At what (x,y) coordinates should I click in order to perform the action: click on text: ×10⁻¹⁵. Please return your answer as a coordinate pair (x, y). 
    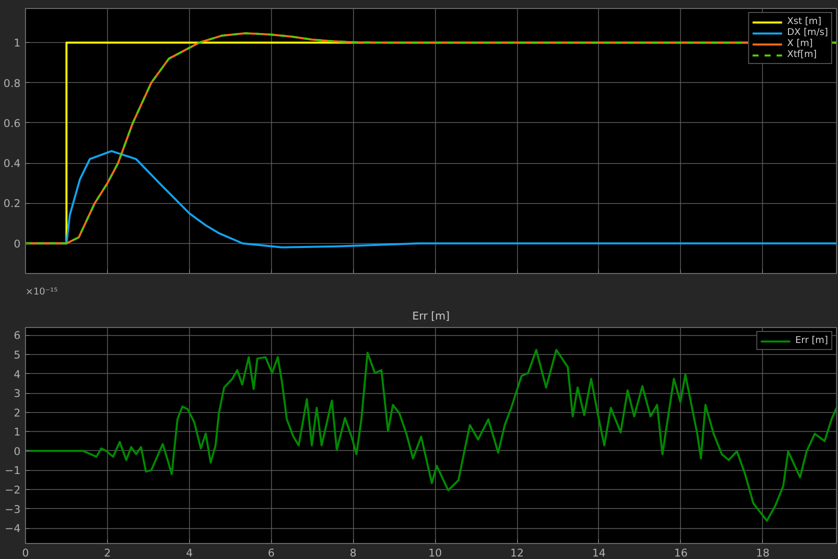
    Looking at the image, I should click on (42, 292).